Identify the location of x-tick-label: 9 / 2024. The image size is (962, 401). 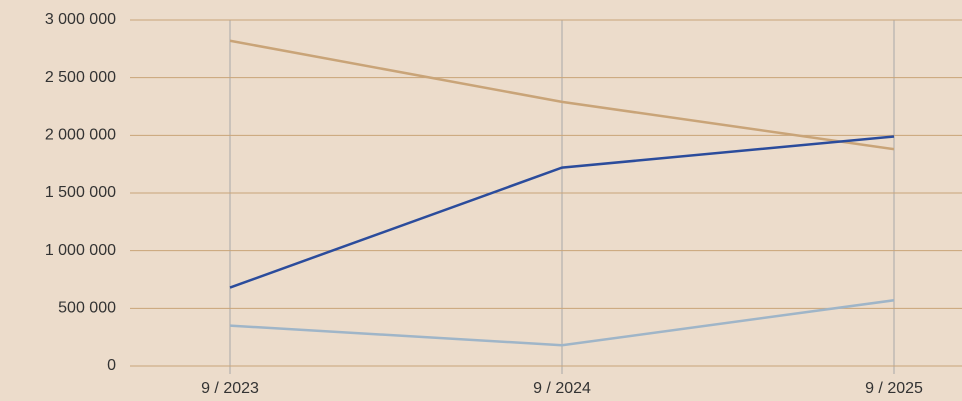
(562, 388).